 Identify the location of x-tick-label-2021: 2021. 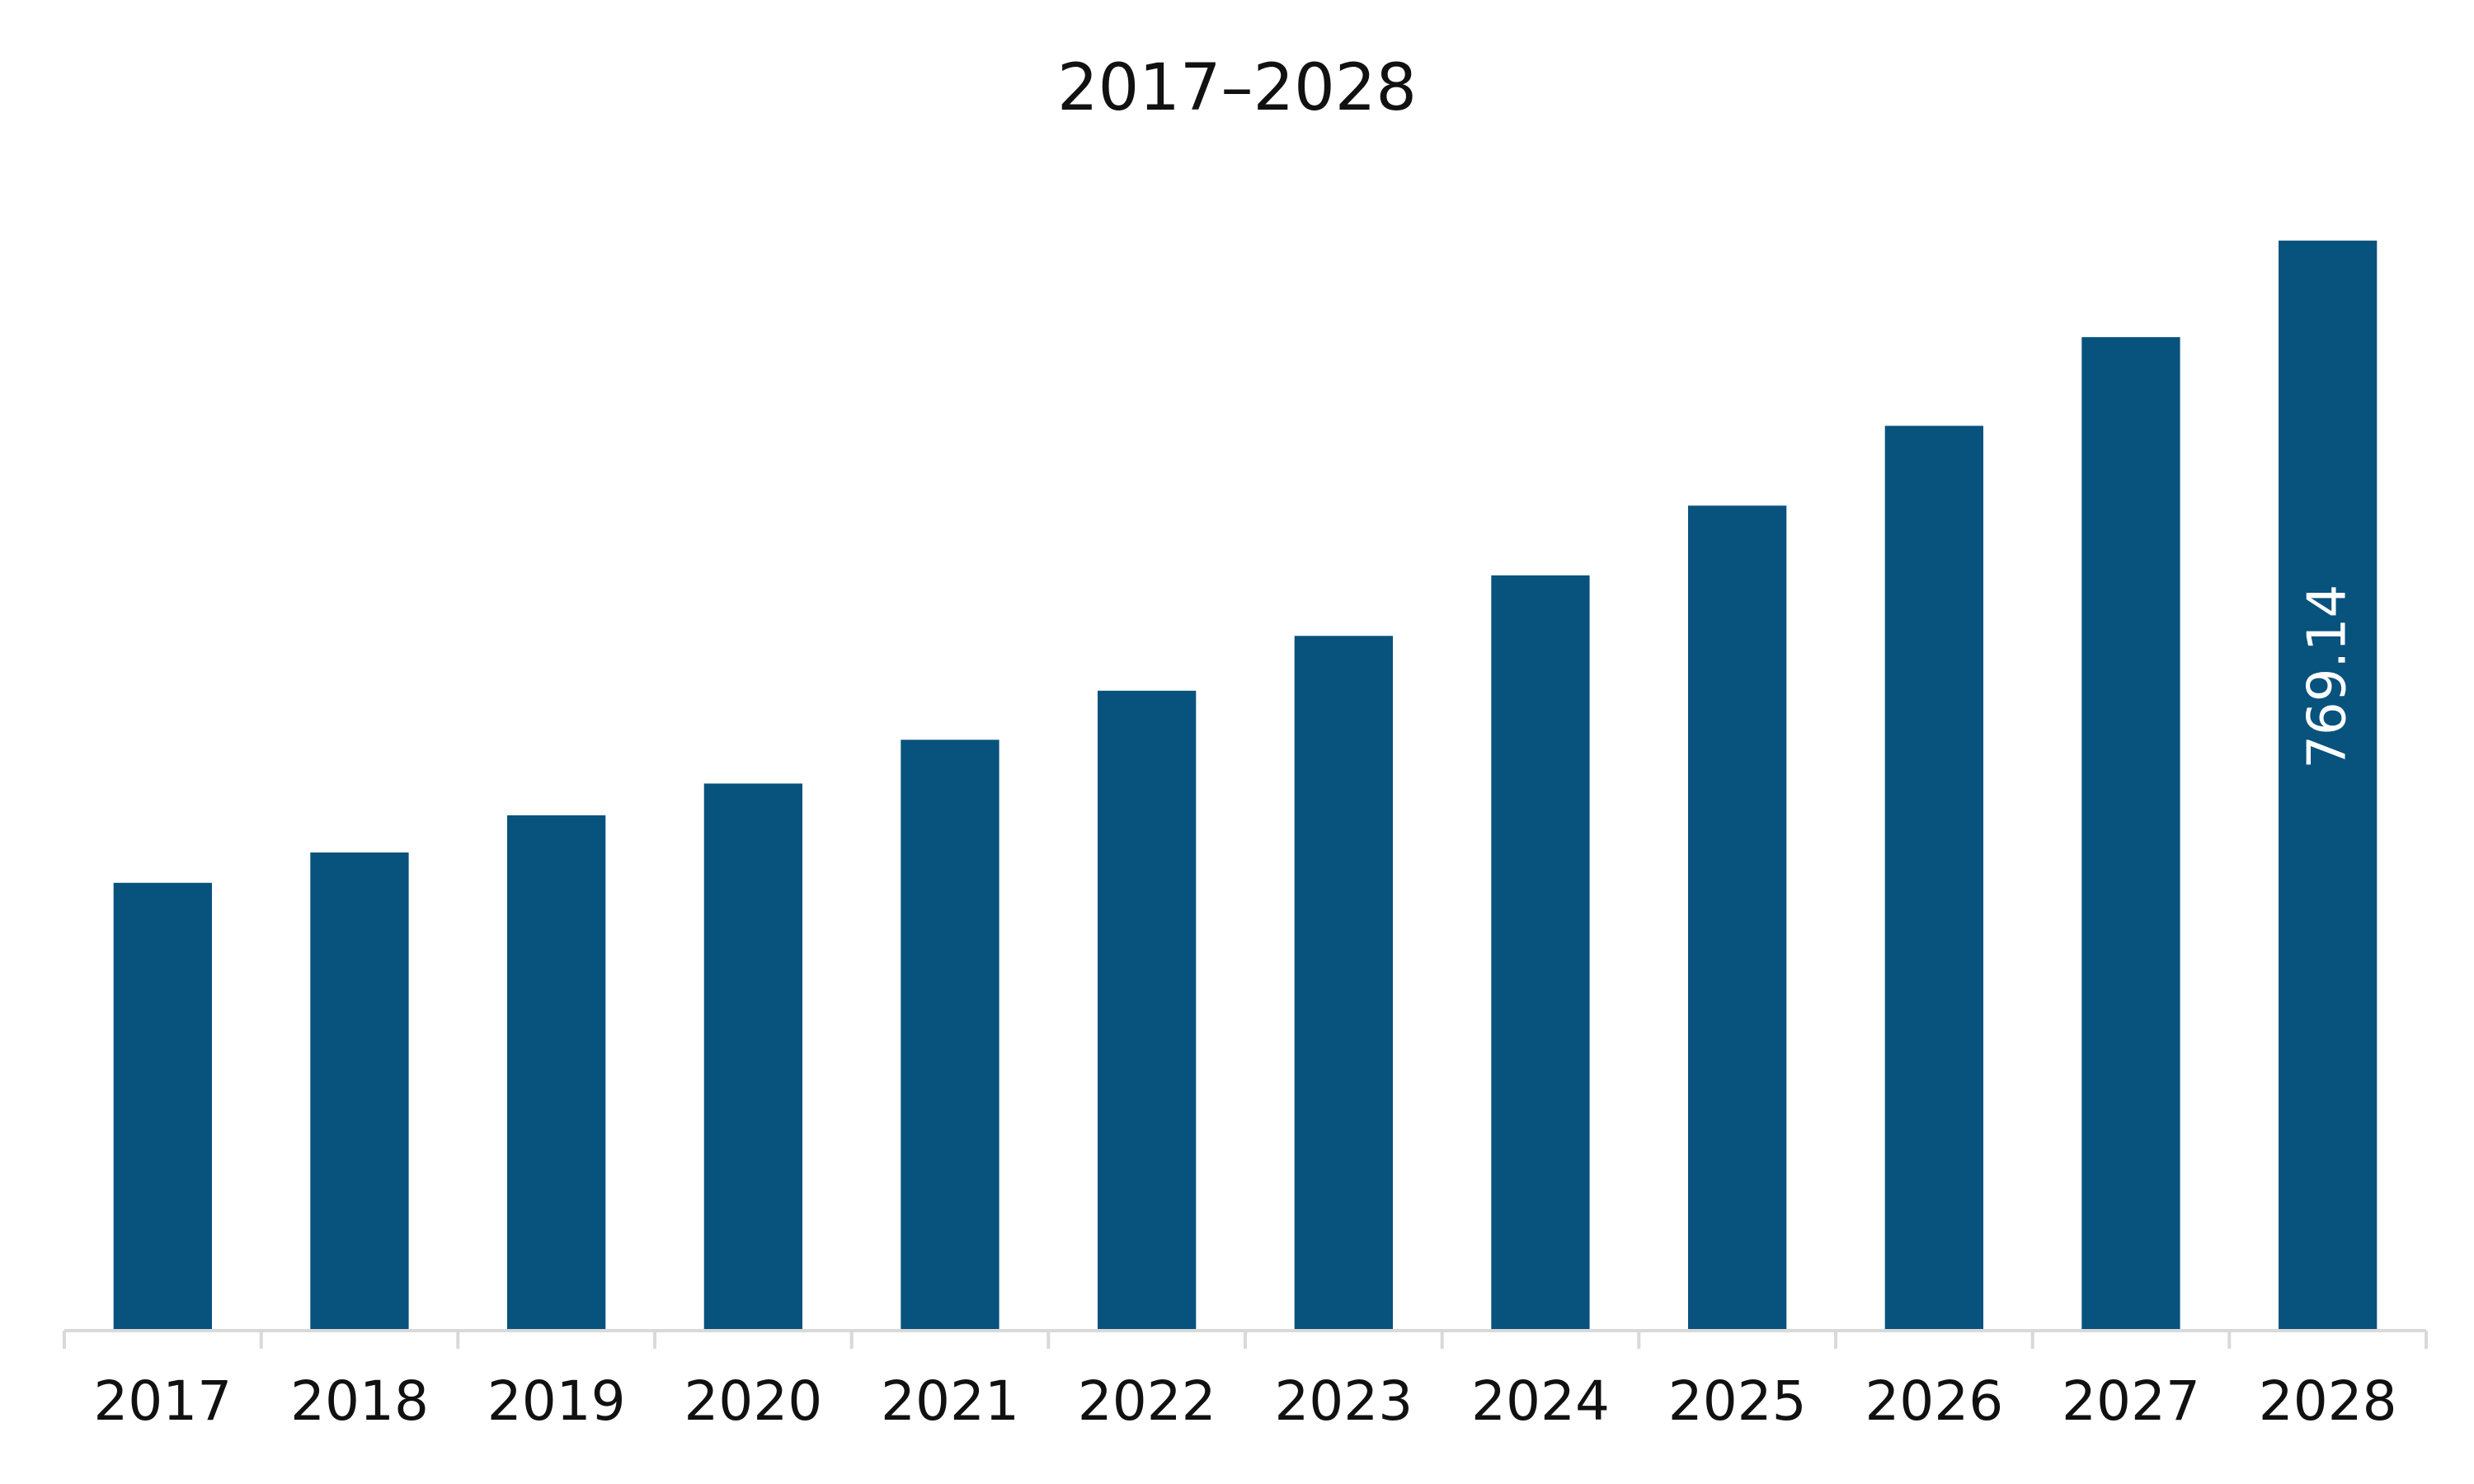
(950, 1401).